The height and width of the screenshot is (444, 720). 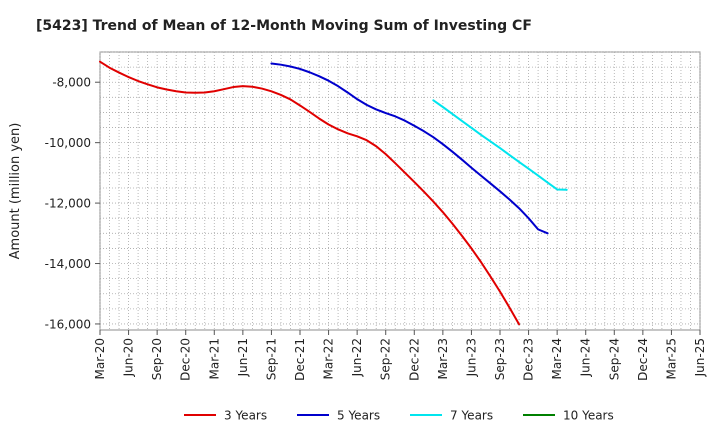 I want to click on x-tick-label: Dec-20, so click(x=186, y=359).